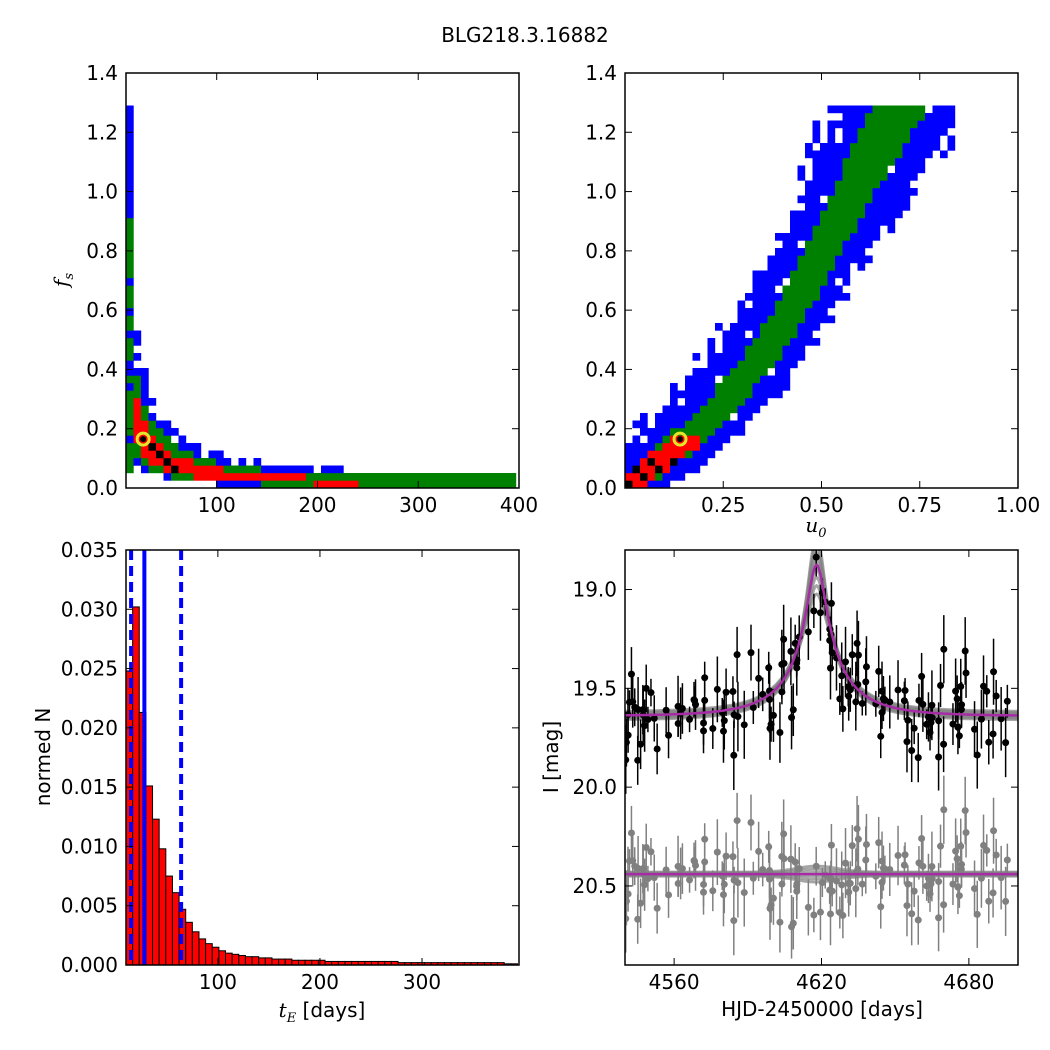  What do you see at coordinates (680, 439) in the screenshot?
I see `best-fit-marker` at bounding box center [680, 439].